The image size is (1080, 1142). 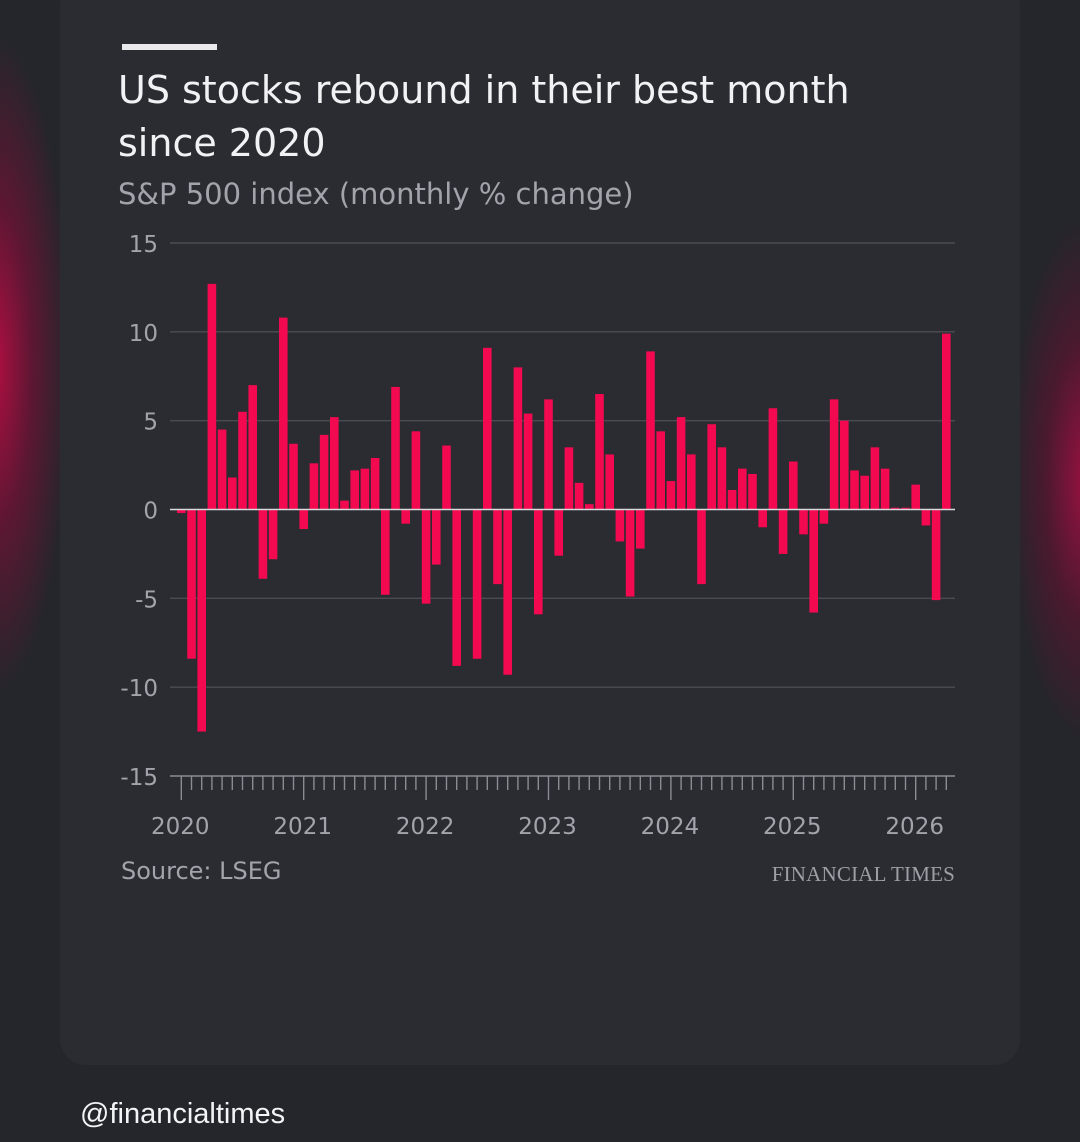 I want to click on y-tick-label: -10, so click(x=139, y=689).